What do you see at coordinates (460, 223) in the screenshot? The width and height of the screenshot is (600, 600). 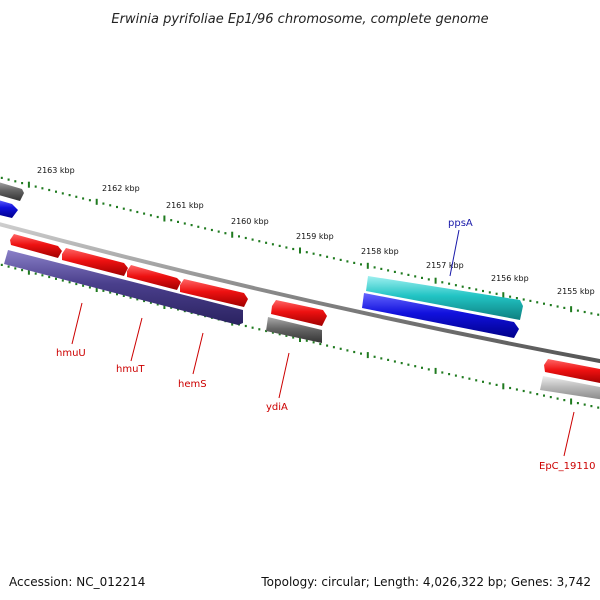 I see `gene-label-ppsA: ppsA` at bounding box center [460, 223].